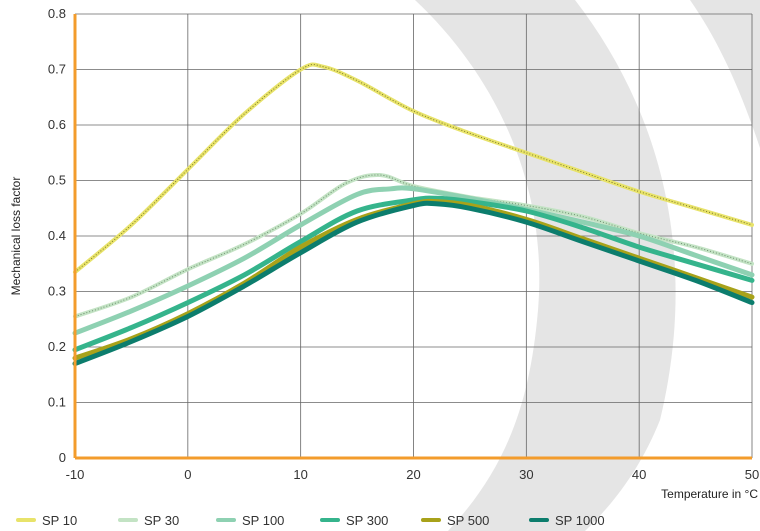 This screenshot has width=760, height=531. I want to click on legend-label-sp10: SP 10, so click(59, 520).